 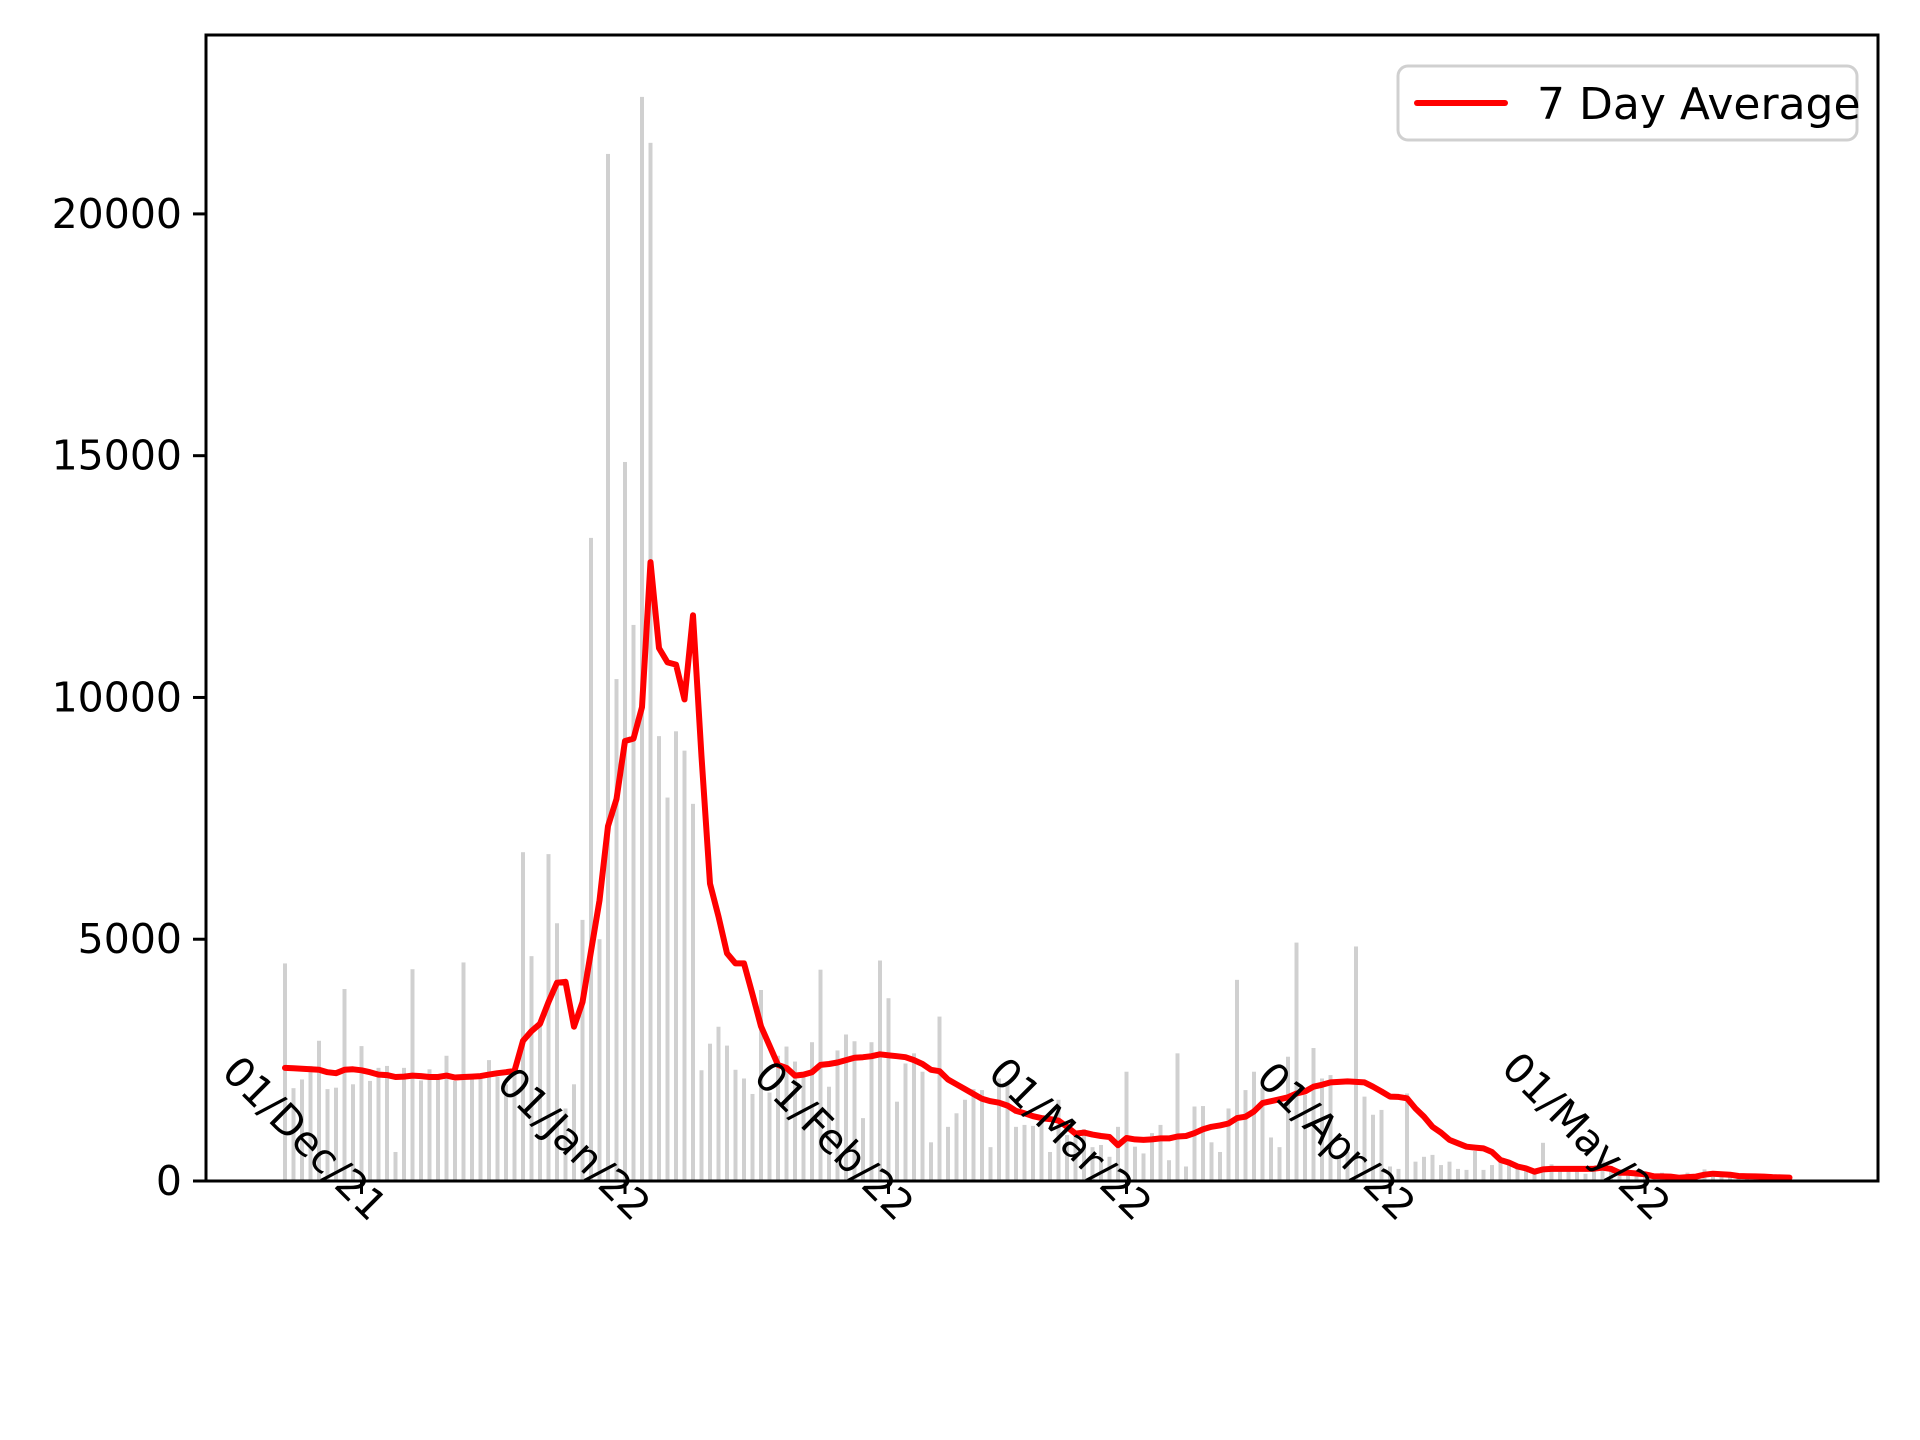 What do you see at coordinates (1586, 1136) in the screenshot?
I see `x-tick-label: 01/May/22` at bounding box center [1586, 1136].